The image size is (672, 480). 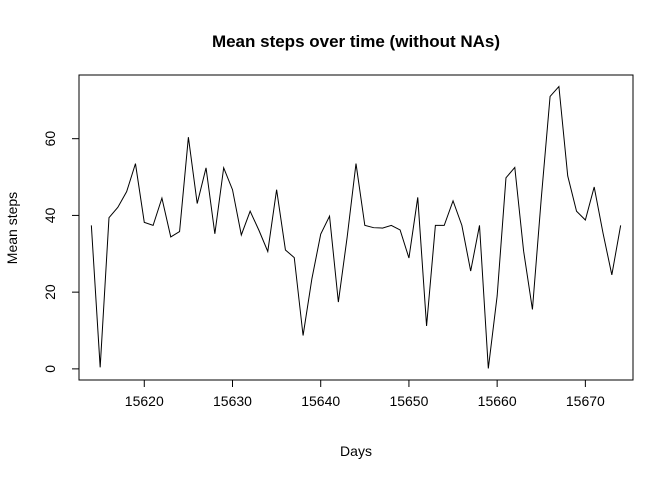 I want to click on y-tick-label: 60, so click(x=50, y=139).